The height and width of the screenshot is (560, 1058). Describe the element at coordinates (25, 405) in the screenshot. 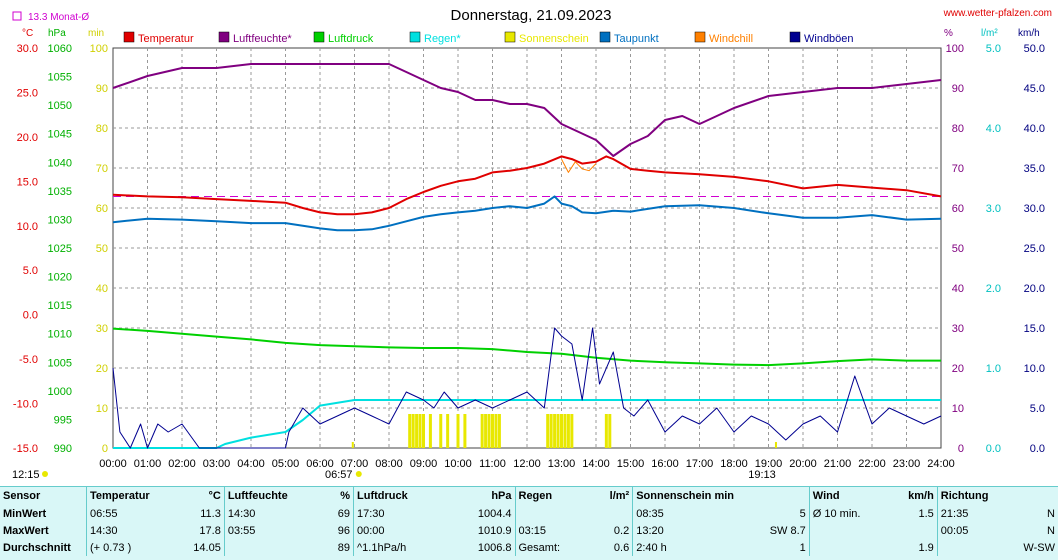

I see `temp-axis-tick: -10.0` at that location.